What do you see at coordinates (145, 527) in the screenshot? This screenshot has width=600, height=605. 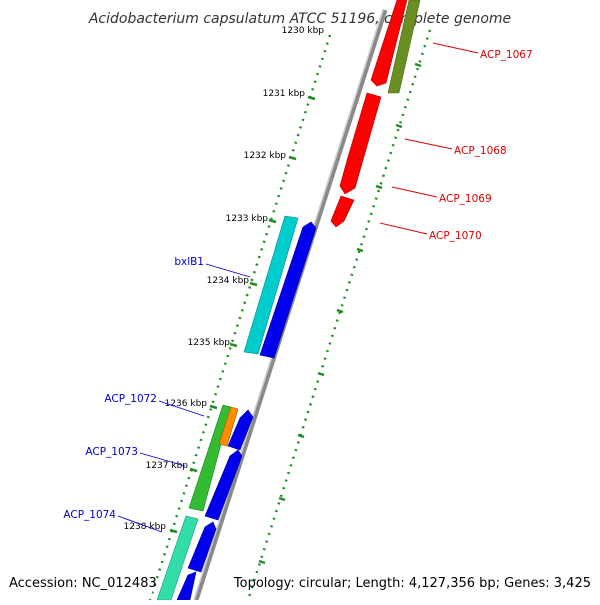 I see `ruler-label: 1238 kbp` at bounding box center [145, 527].